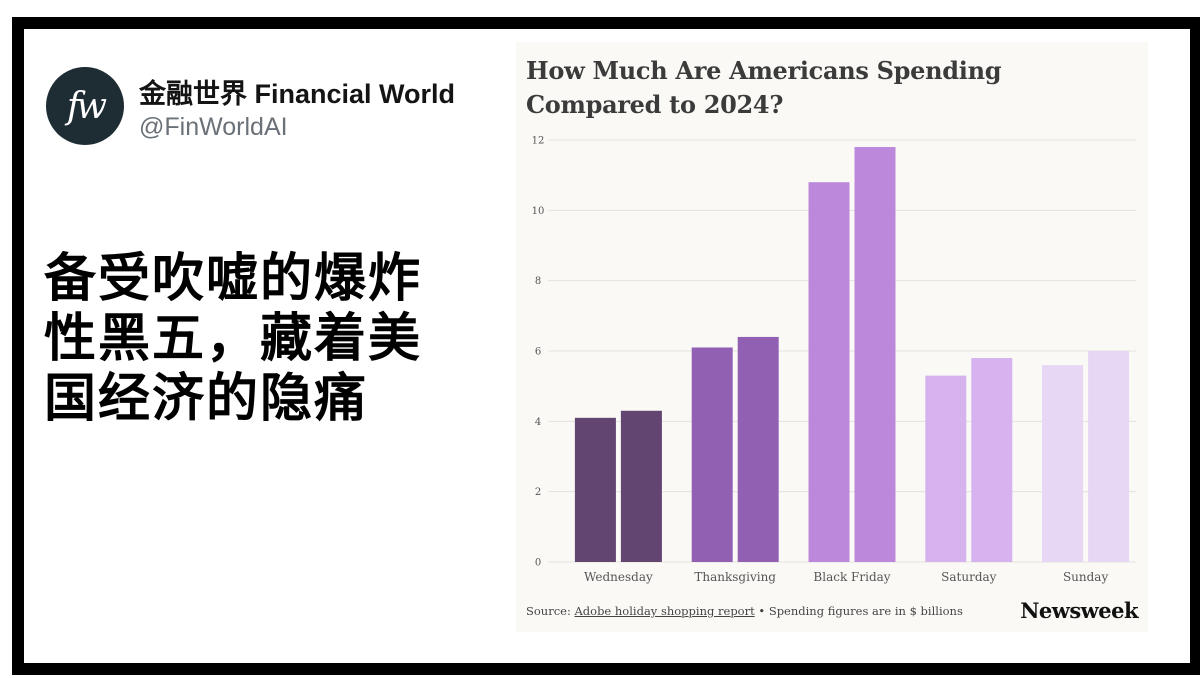 The height and width of the screenshot is (678, 1200). I want to click on headline-line: 国经济的隐痛, so click(206, 399).